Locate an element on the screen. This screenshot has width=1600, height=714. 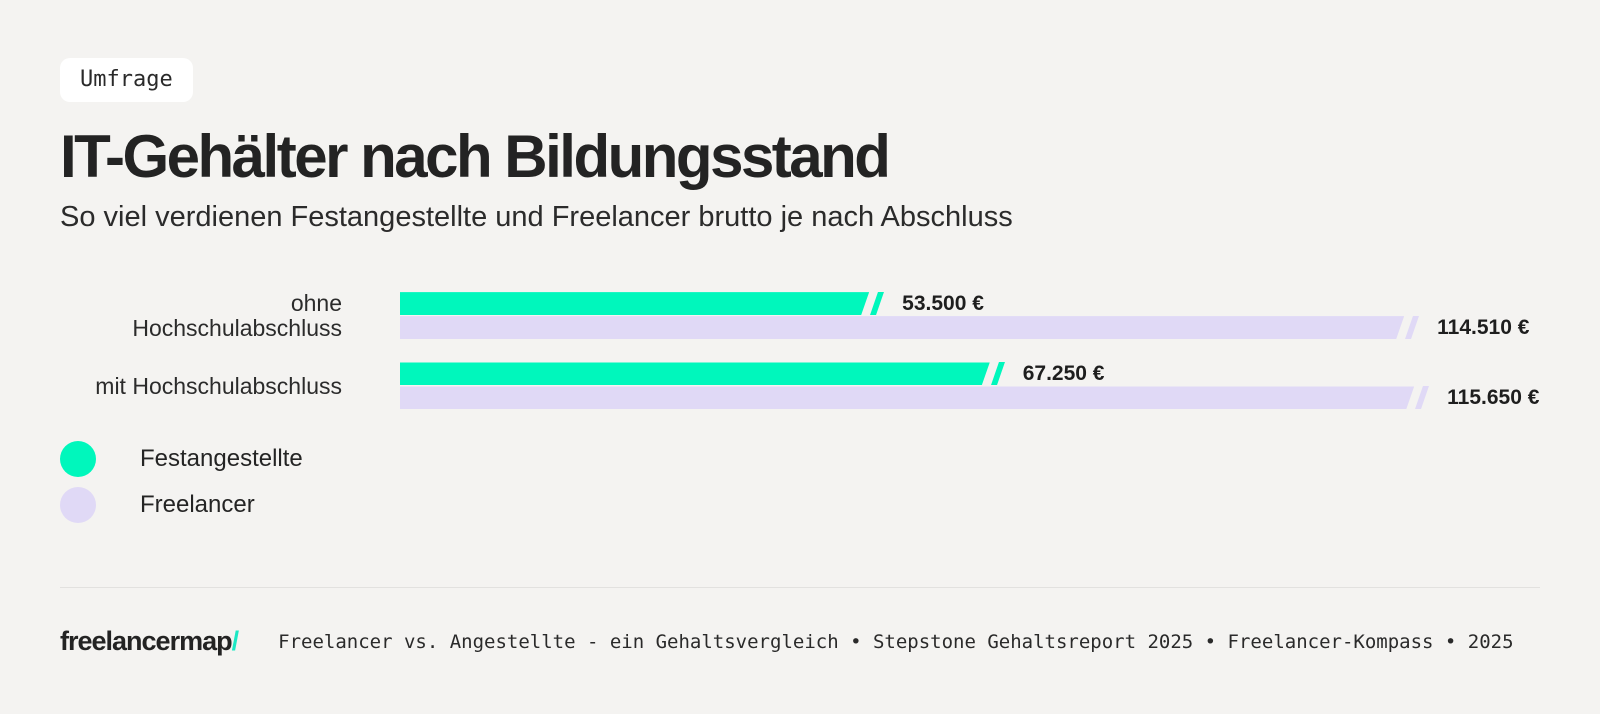
bar-festangestellte-mit is located at coordinates (695, 373).